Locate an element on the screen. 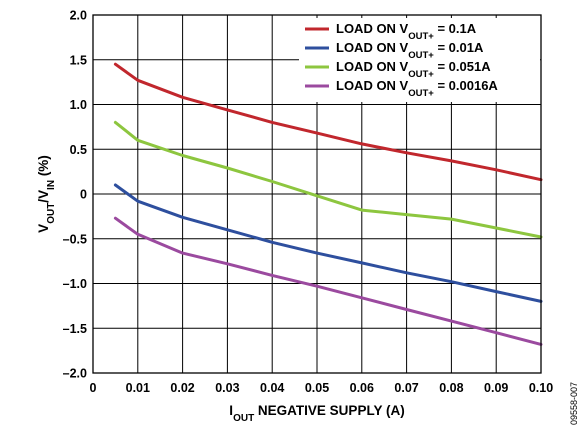  x-tick-label: 0.03 is located at coordinates (227, 388).